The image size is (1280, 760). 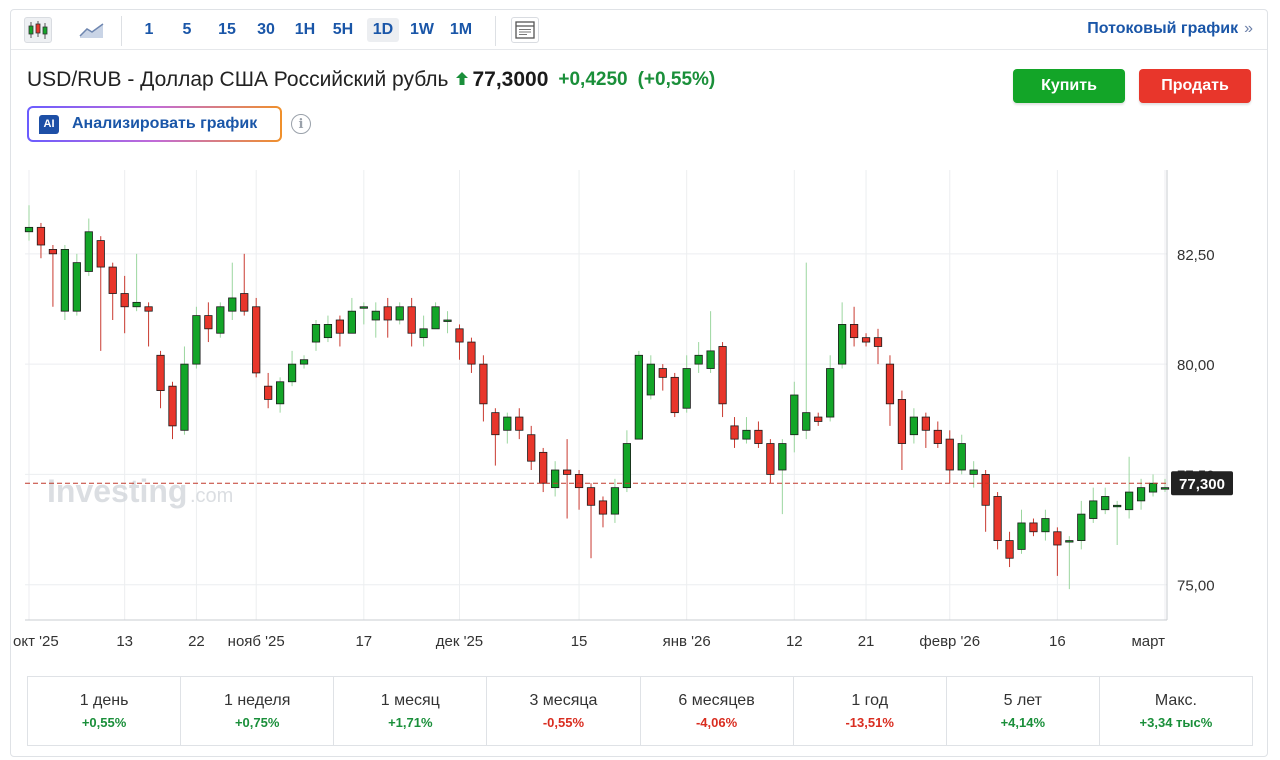 What do you see at coordinates (525, 30) in the screenshot?
I see `layout-icon` at bounding box center [525, 30].